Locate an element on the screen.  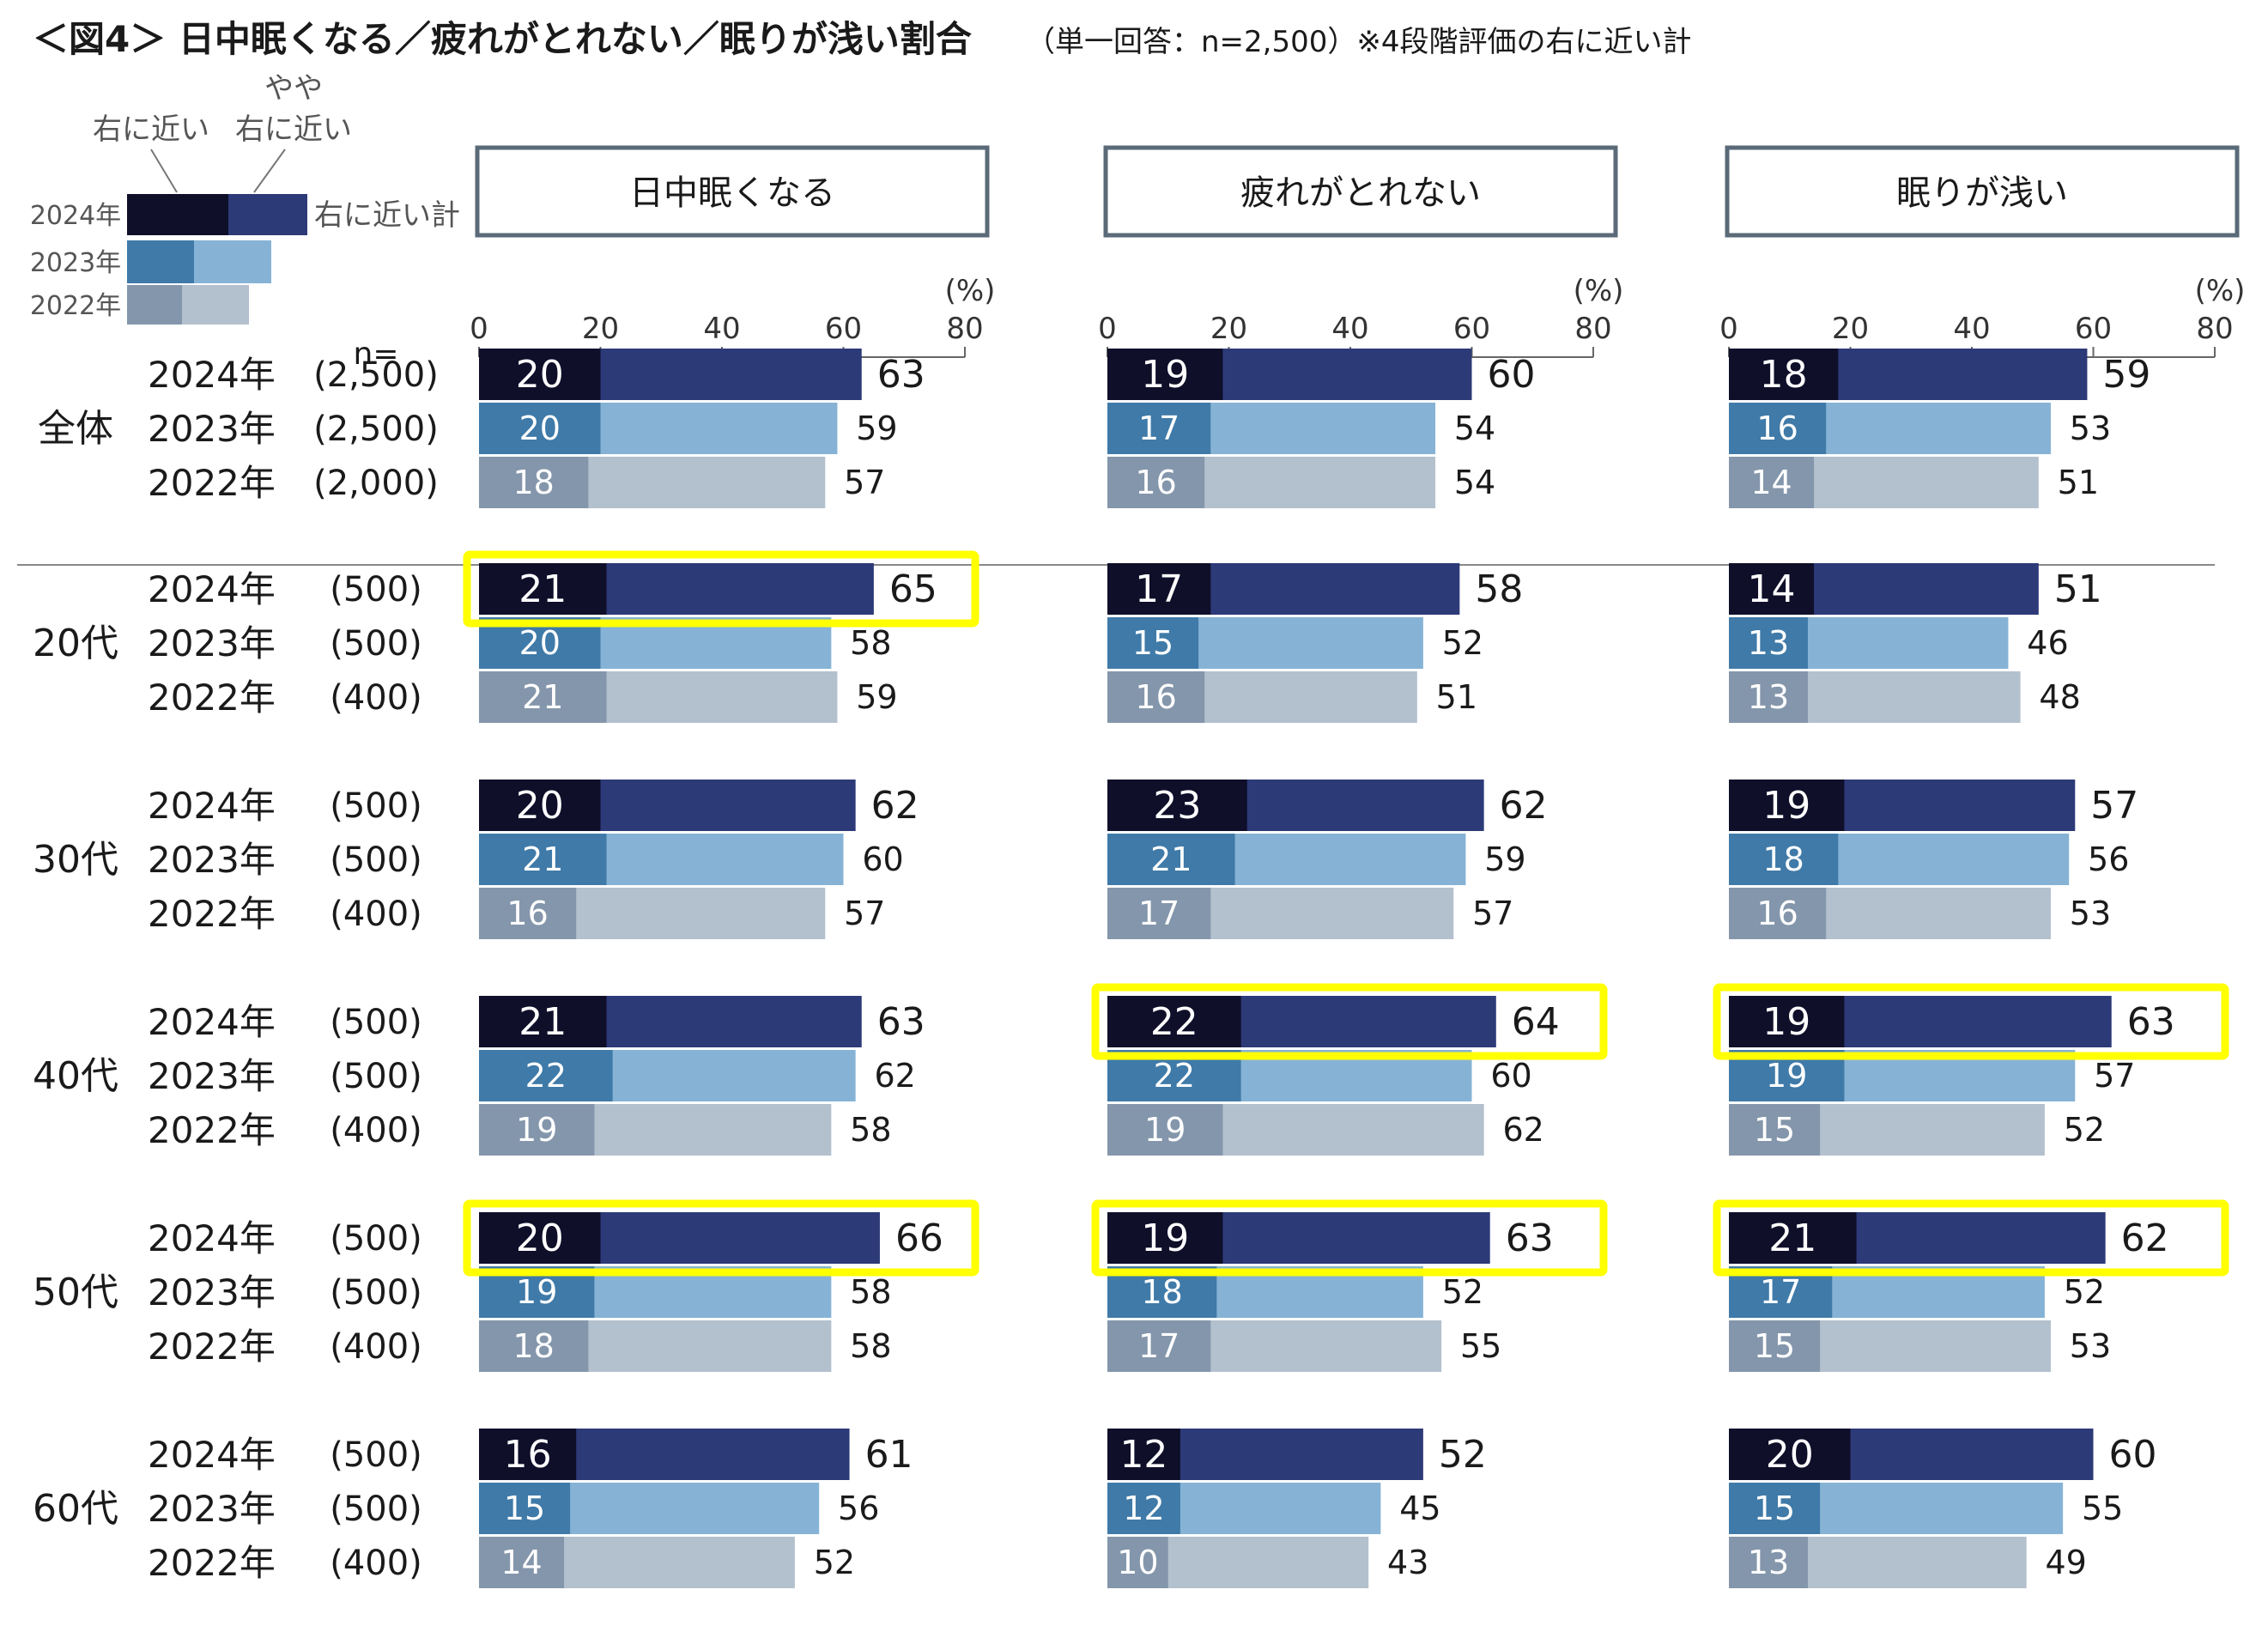
legend-label-light-2: 右に近い is located at coordinates (293, 129).